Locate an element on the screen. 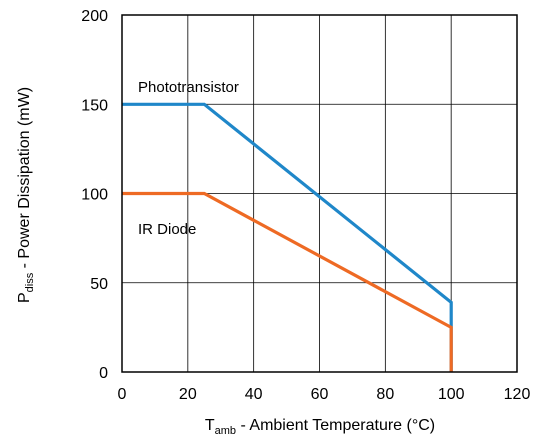 The image size is (533, 436). x-tick-label-0: 0 is located at coordinates (122, 394).